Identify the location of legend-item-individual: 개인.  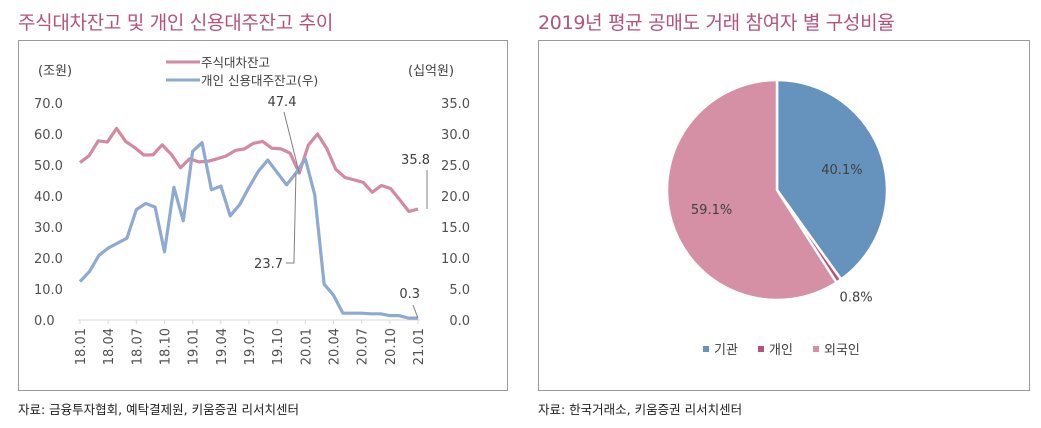
(775, 350).